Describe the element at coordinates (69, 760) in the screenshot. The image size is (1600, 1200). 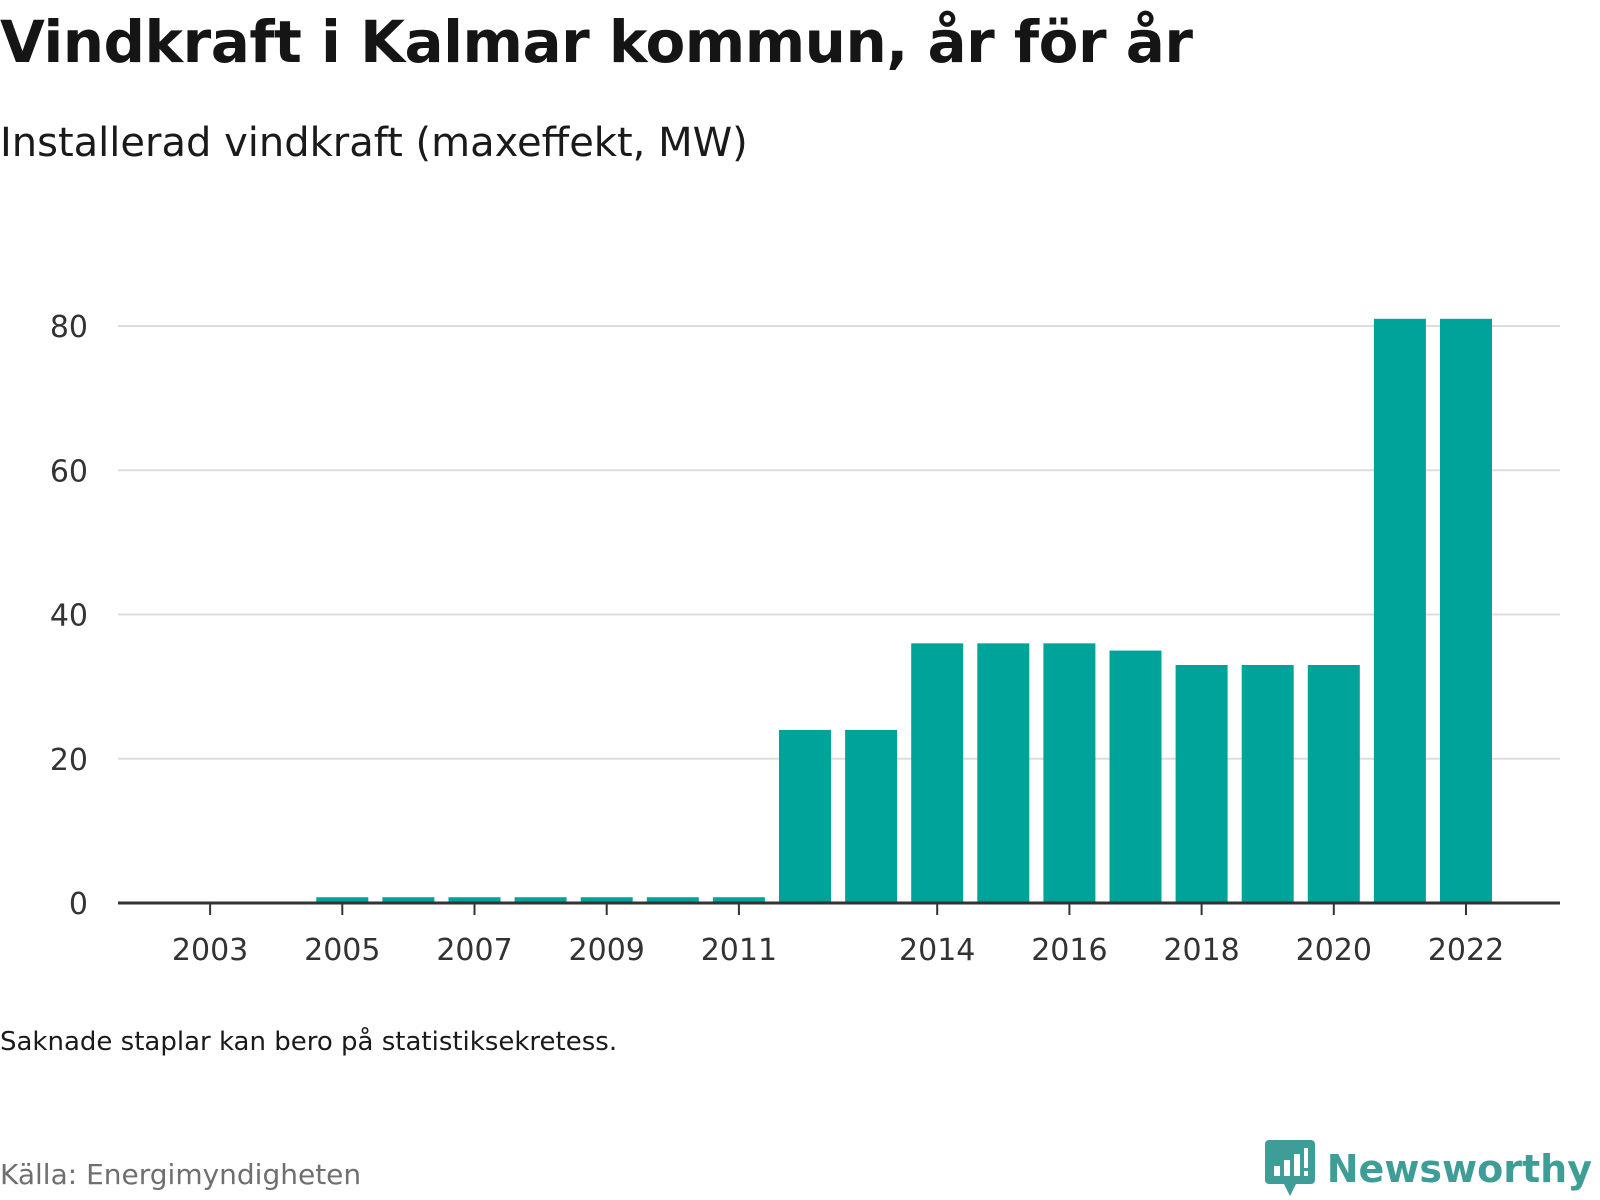
I see `y-tick-label: 20` at that location.